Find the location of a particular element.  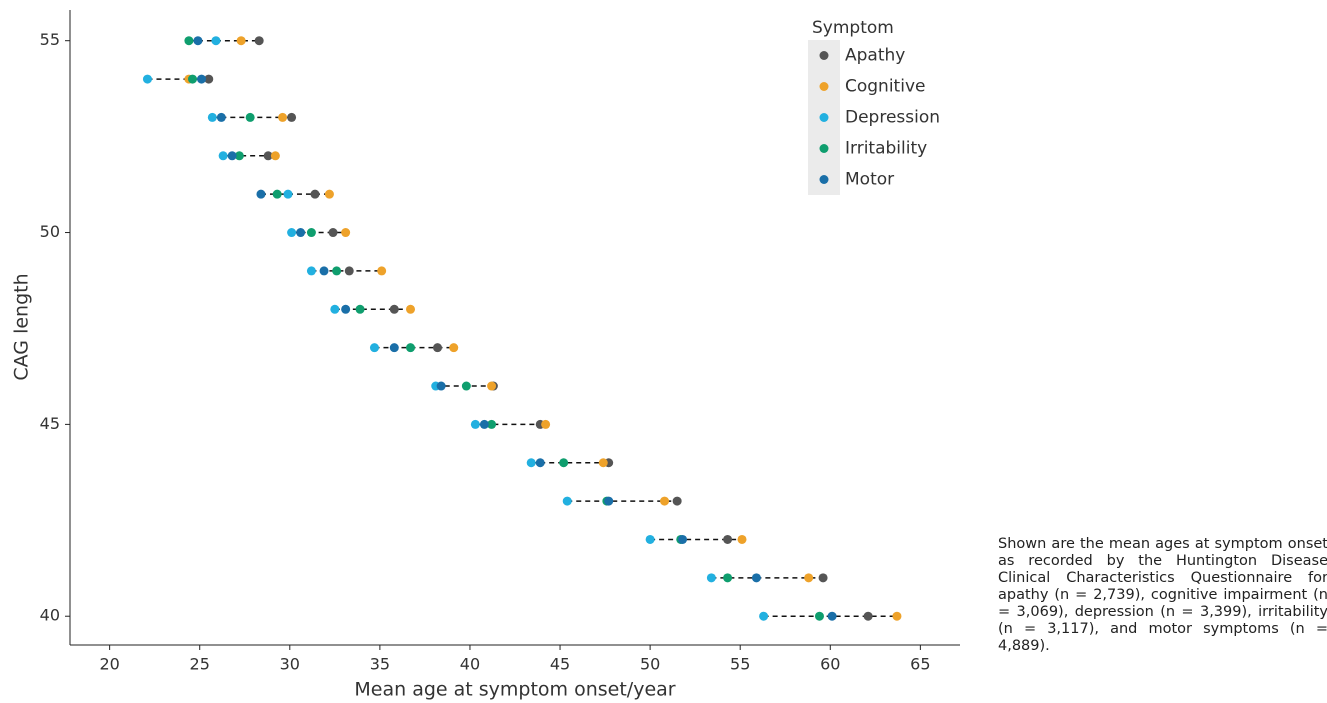

x-tick-label: 30 is located at coordinates (290, 664).